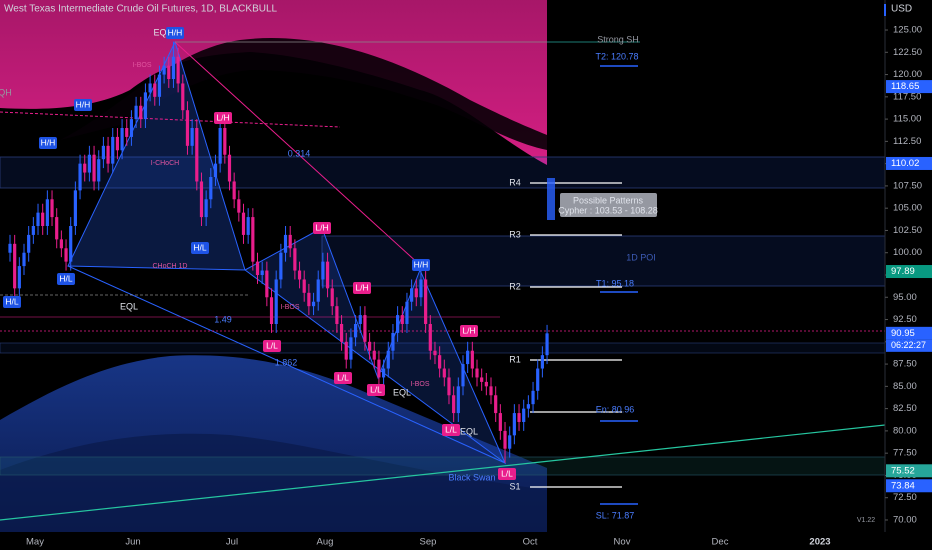 This screenshot has width=932, height=550. Describe the element at coordinates (905, 453) in the screenshot. I see `y-tick-label: 77.50` at that location.